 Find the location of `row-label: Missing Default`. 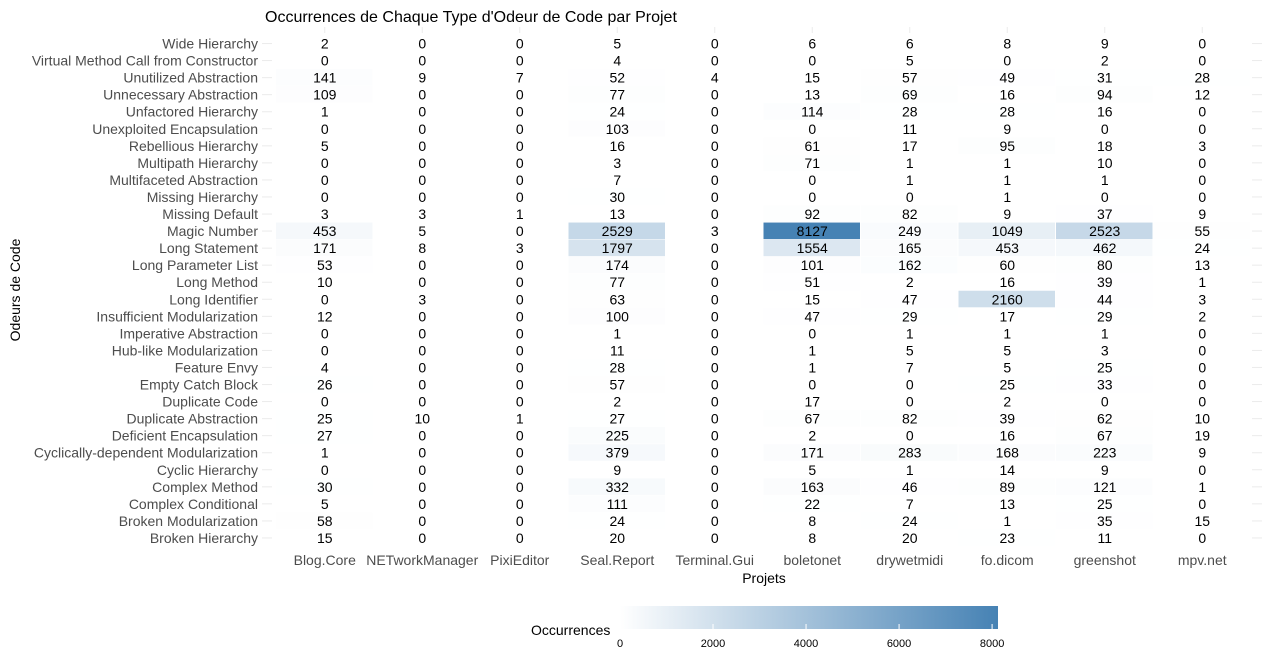

row-label: Missing Default is located at coordinates (210, 214).